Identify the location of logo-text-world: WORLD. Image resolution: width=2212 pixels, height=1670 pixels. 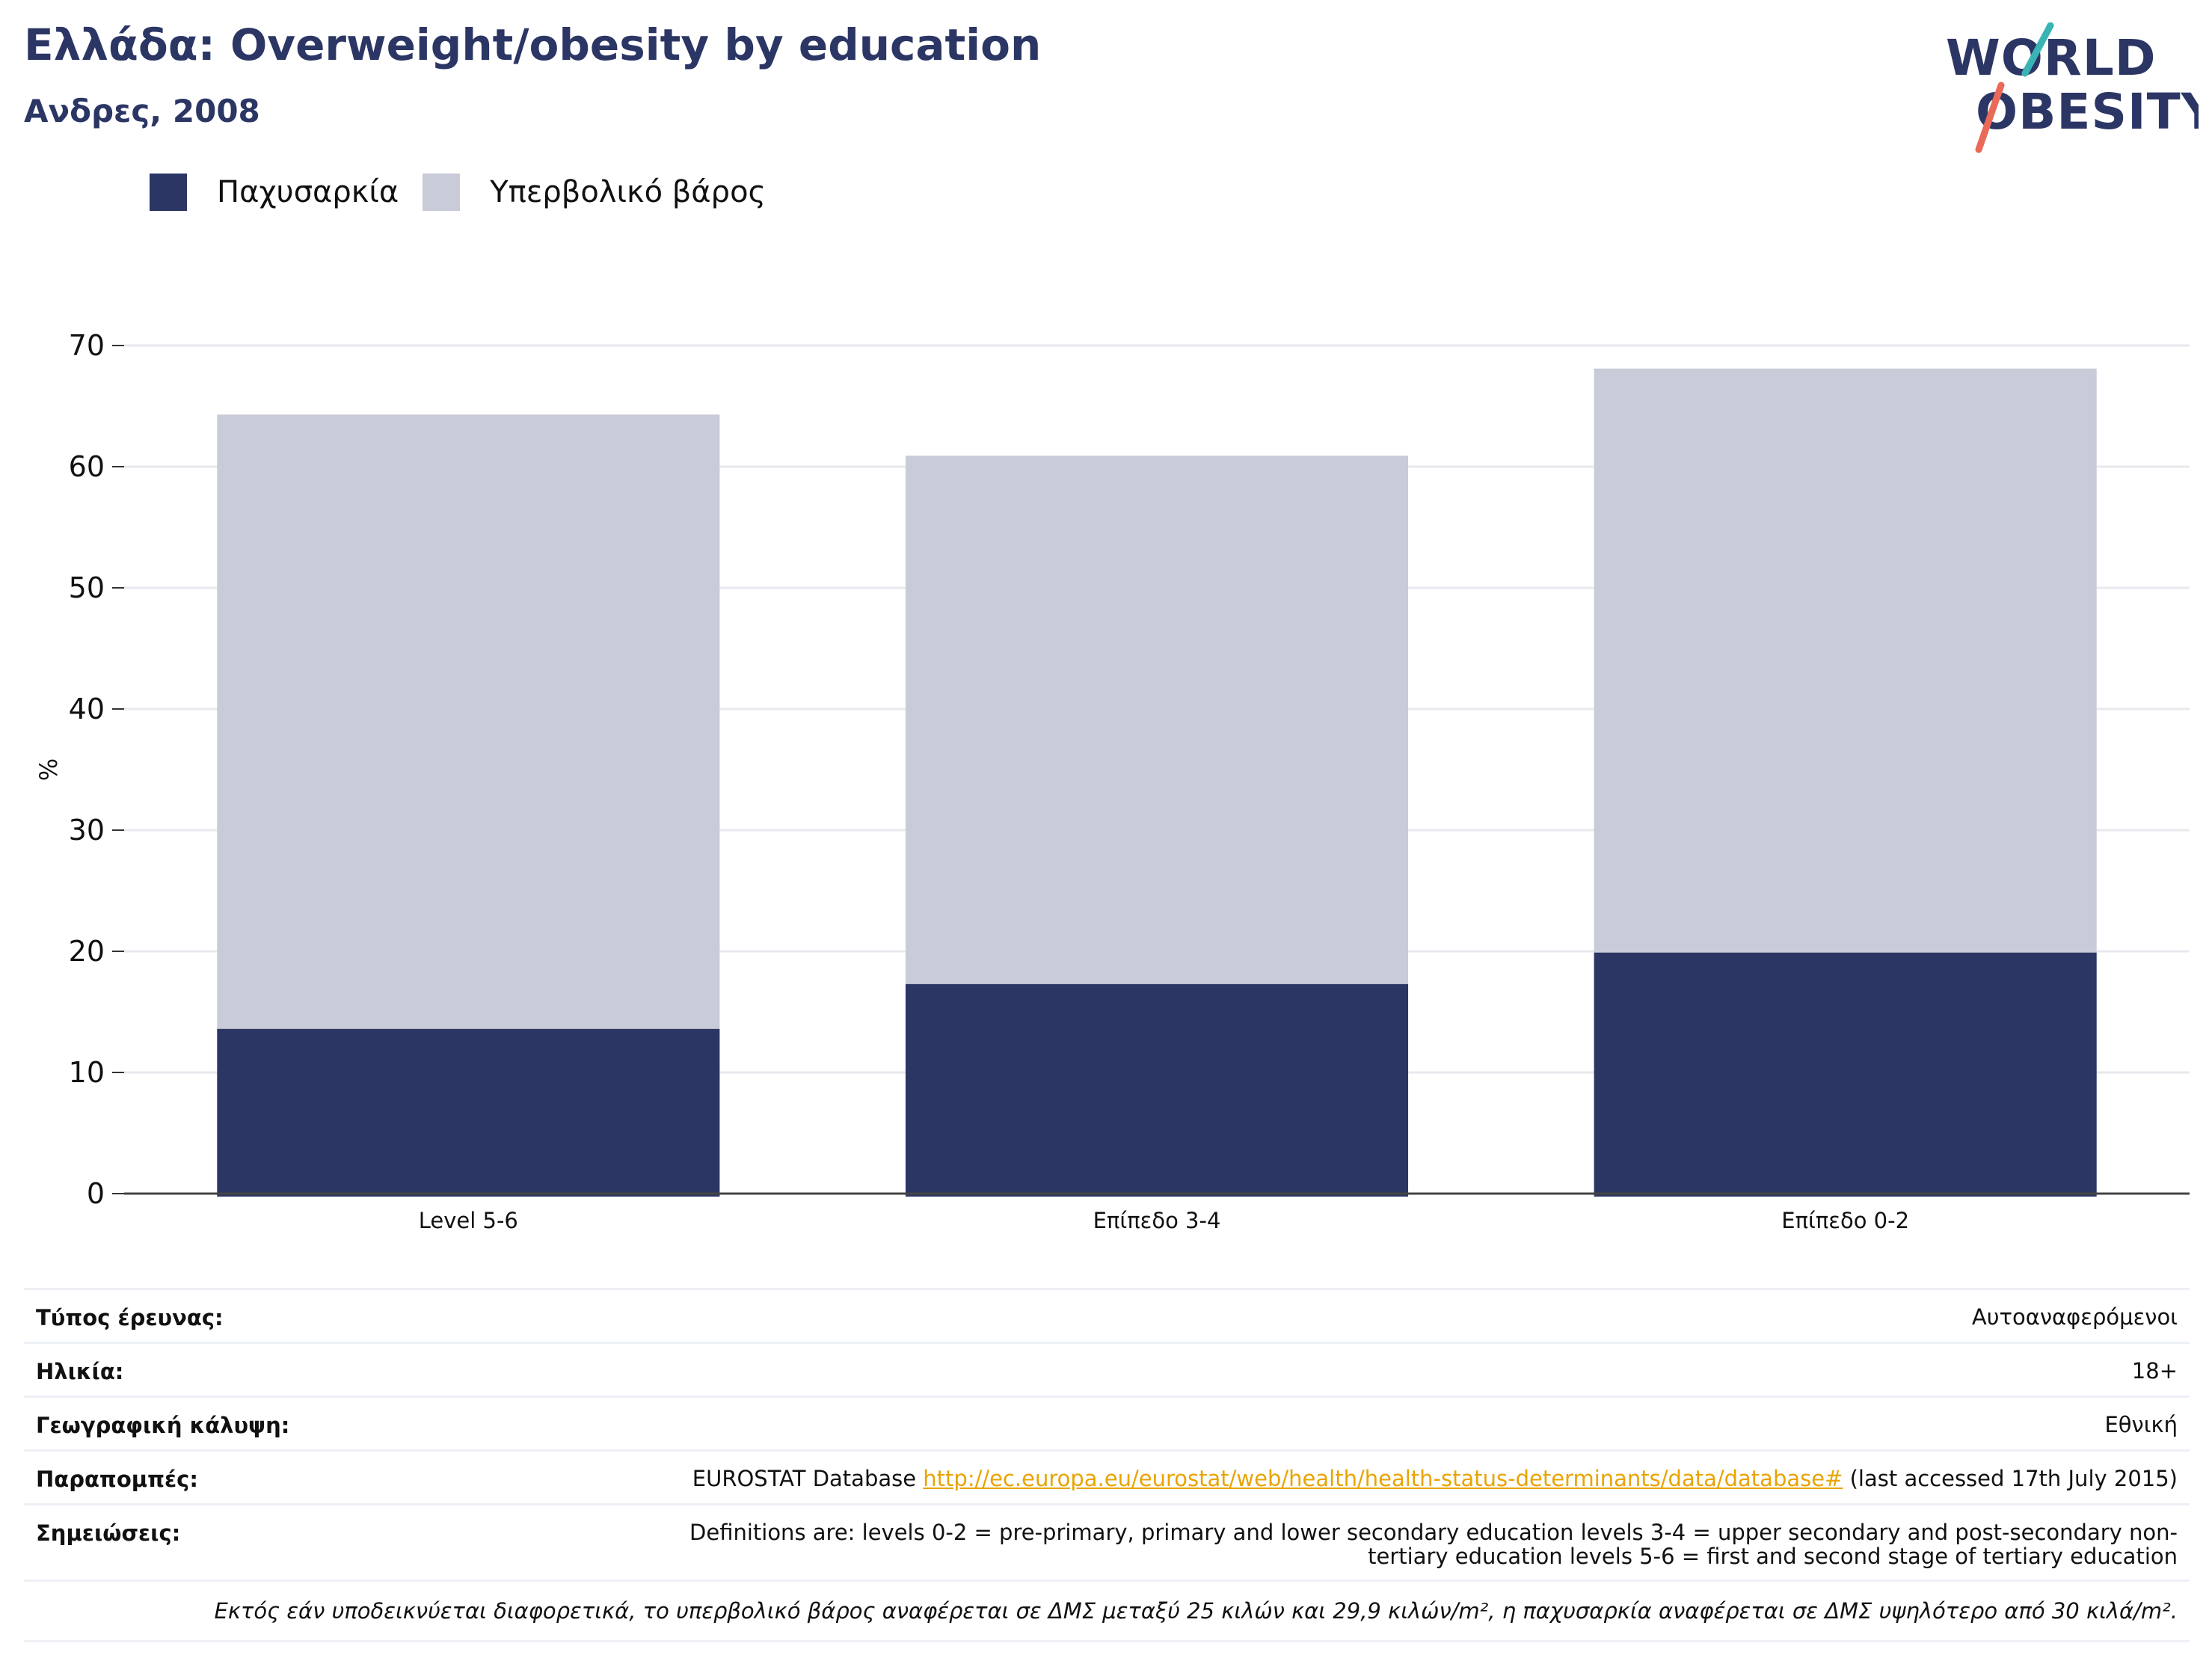
(2051, 58).